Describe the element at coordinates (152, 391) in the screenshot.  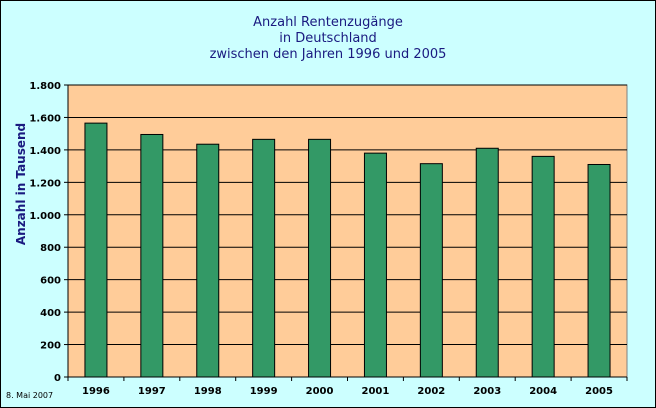
I see `x-tick-label: 1997` at that location.